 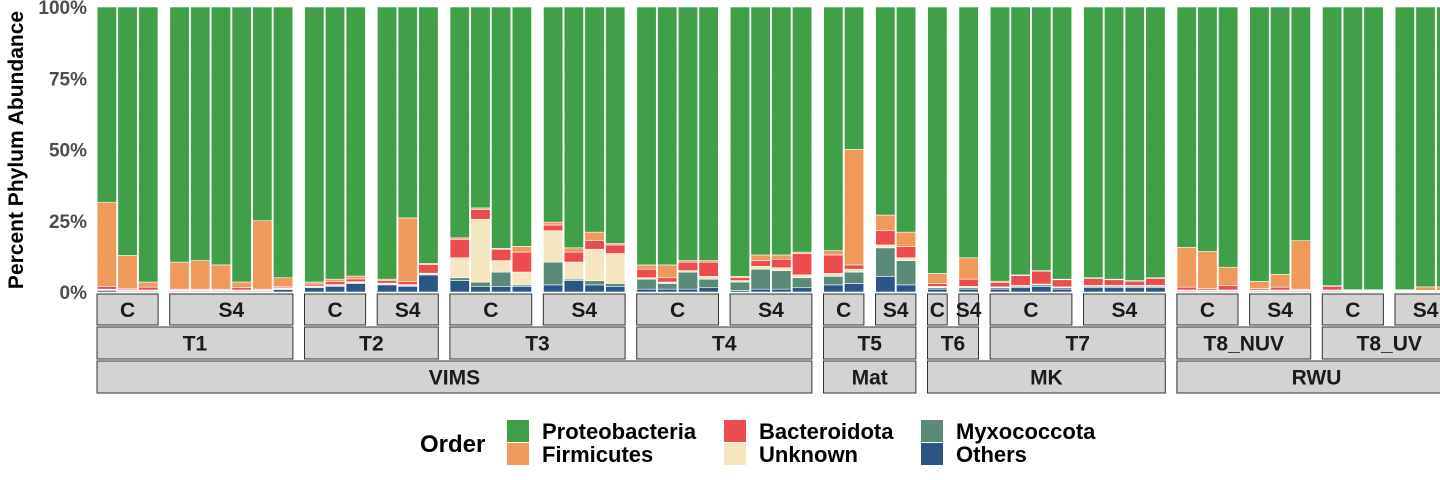 What do you see at coordinates (735, 431) in the screenshot?
I see `legend-key-bacteroidota` at bounding box center [735, 431].